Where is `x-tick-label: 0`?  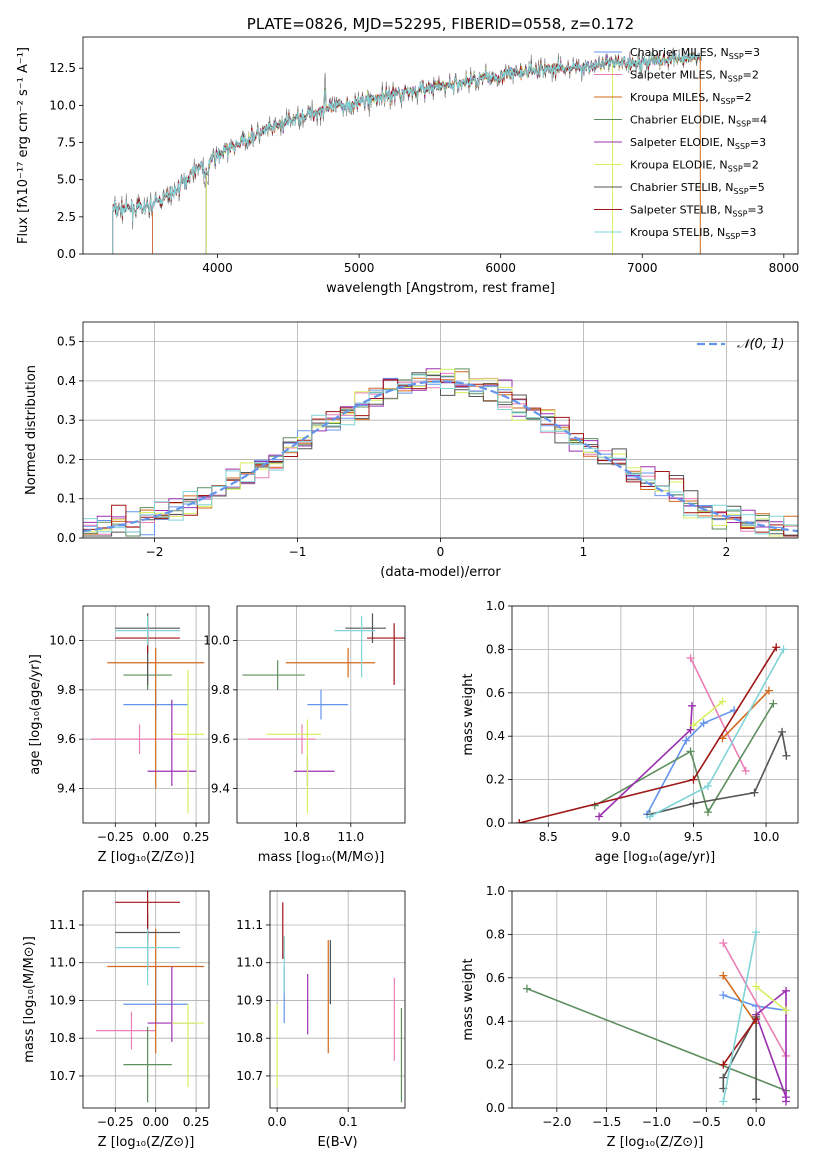 x-tick-label: 0 is located at coordinates (441, 552).